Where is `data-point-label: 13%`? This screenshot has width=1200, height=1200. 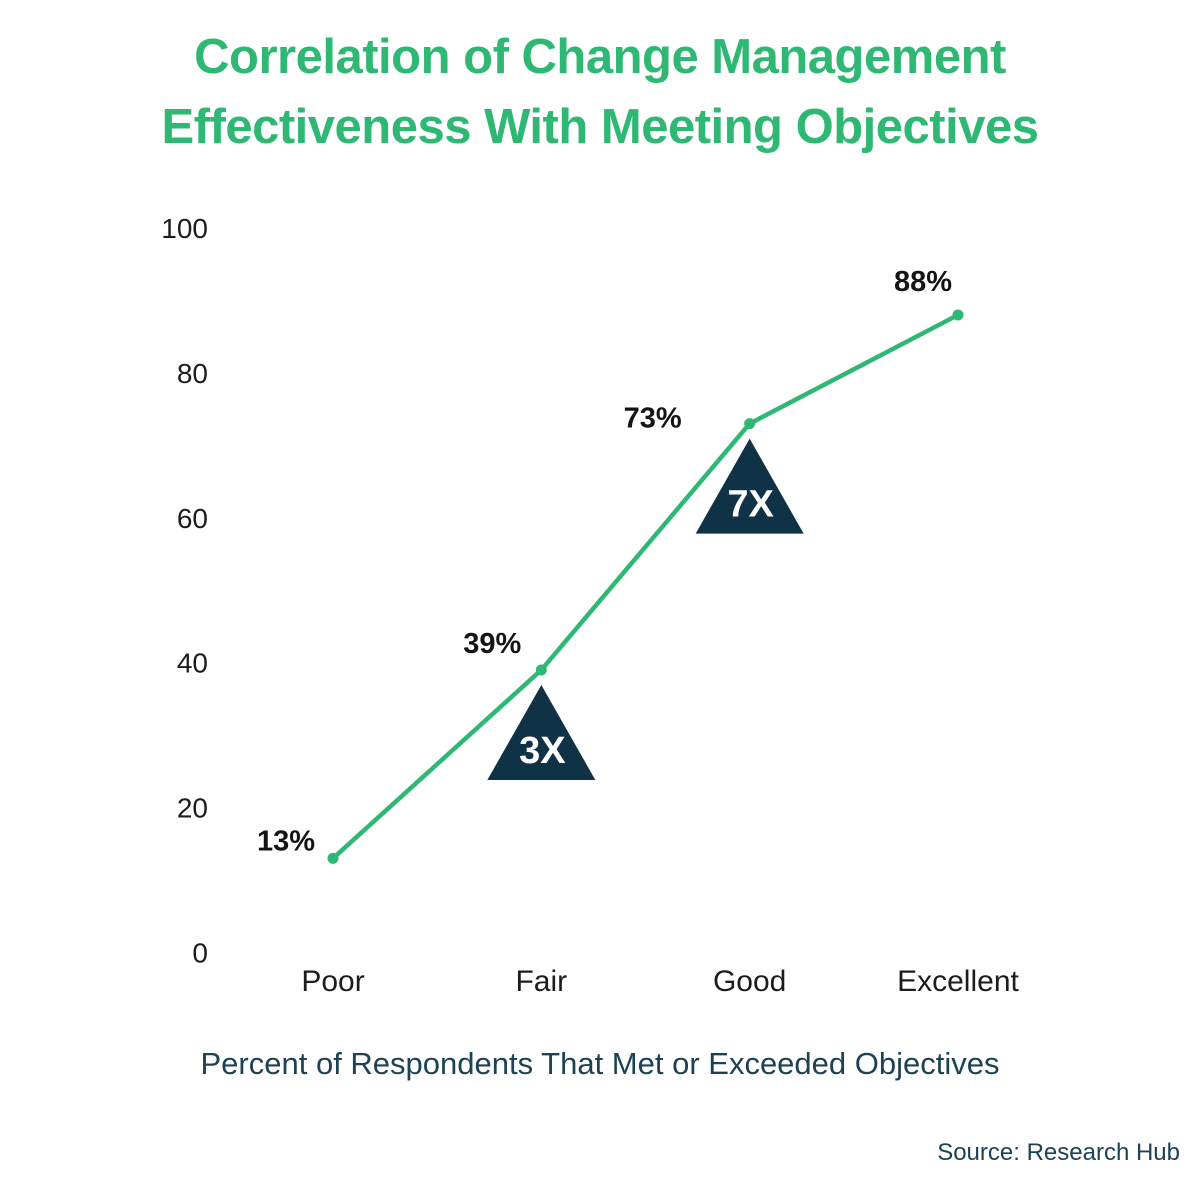
data-point-label: 13% is located at coordinates (286, 841).